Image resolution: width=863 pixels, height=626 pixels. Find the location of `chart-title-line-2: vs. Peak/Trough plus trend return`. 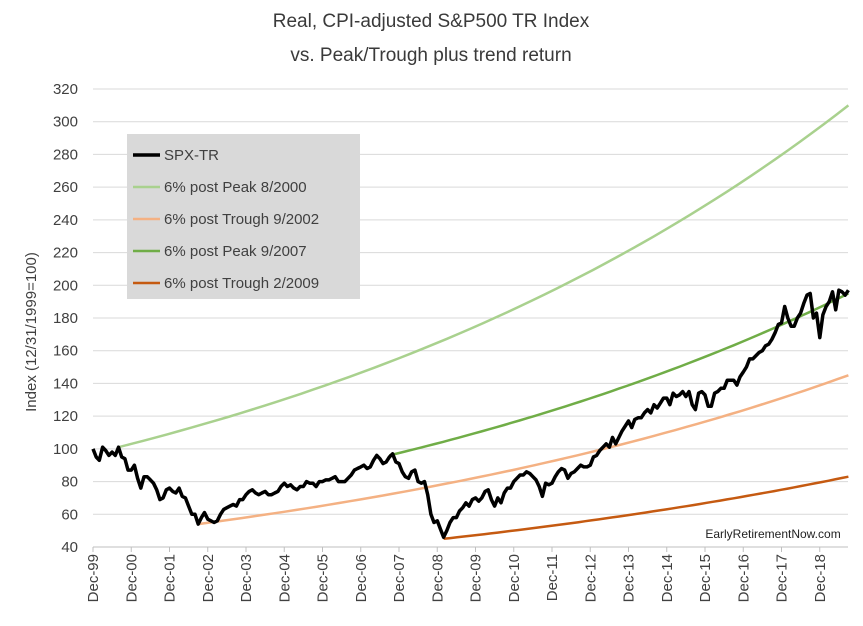

chart-title-line-2: vs. Peak/Trough plus trend return is located at coordinates (430, 55).